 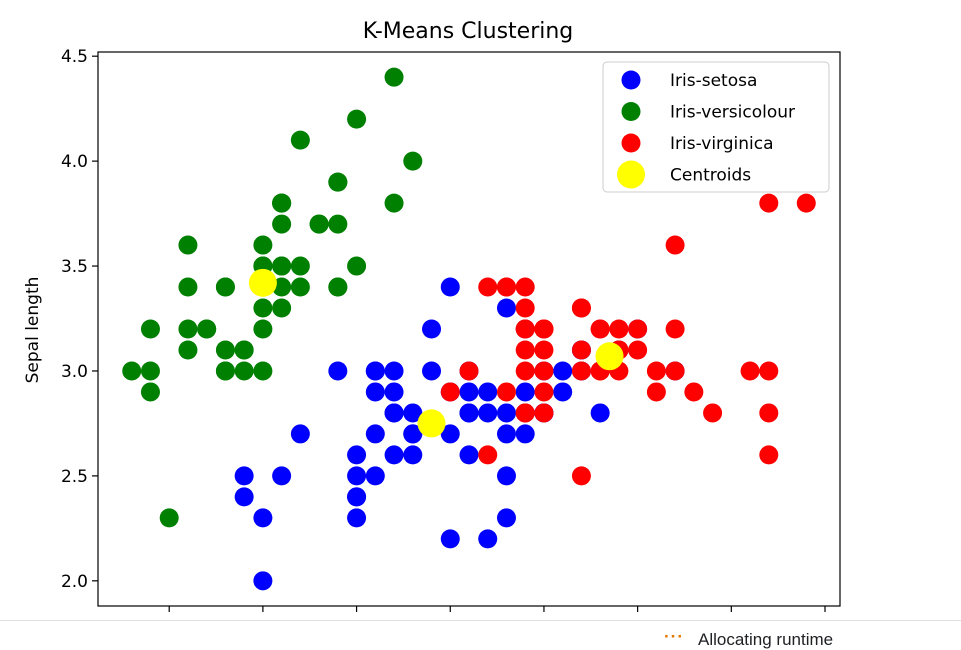 What do you see at coordinates (436, 353) in the screenshot?
I see `series-centroids` at bounding box center [436, 353].